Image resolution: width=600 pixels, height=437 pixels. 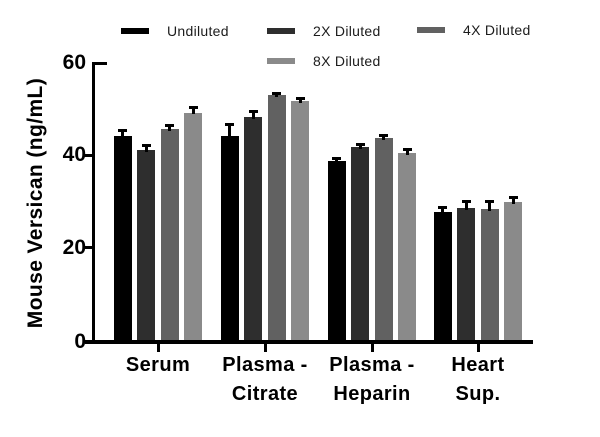 What do you see at coordinates (431, 30) in the screenshot?
I see `legend-swatch-4x-diluted` at bounding box center [431, 30].